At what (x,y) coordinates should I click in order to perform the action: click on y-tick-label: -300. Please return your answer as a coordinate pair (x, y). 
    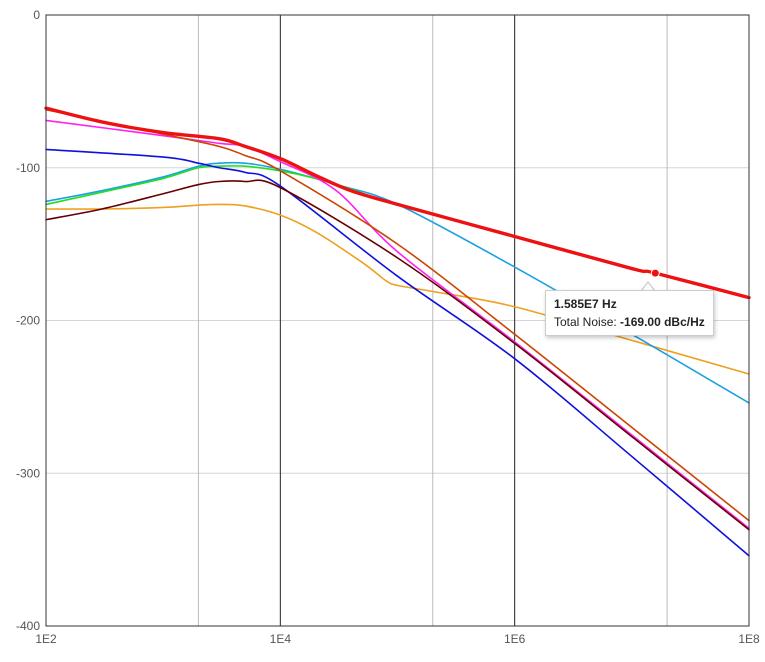
    Looking at the image, I should click on (28, 473).